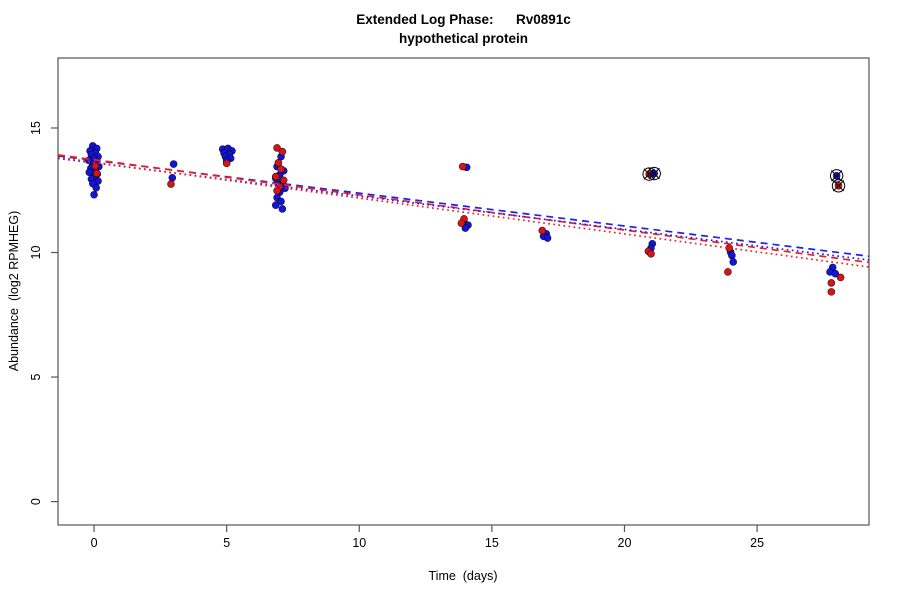 The width and height of the screenshot is (900, 600). What do you see at coordinates (94, 543) in the screenshot?
I see `x-tick-label: 0` at bounding box center [94, 543].